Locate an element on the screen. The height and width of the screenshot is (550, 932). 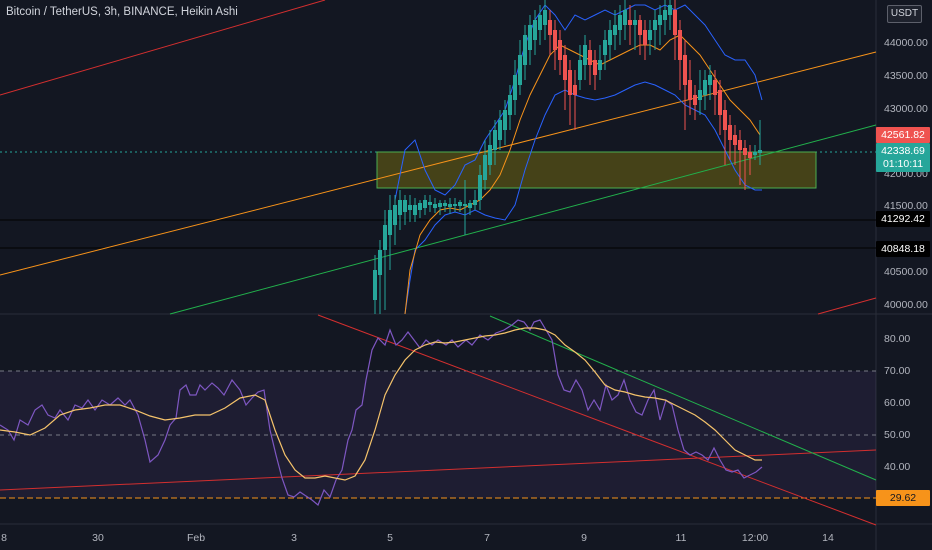
rsi-tick: 40.00 is located at coordinates (897, 467).